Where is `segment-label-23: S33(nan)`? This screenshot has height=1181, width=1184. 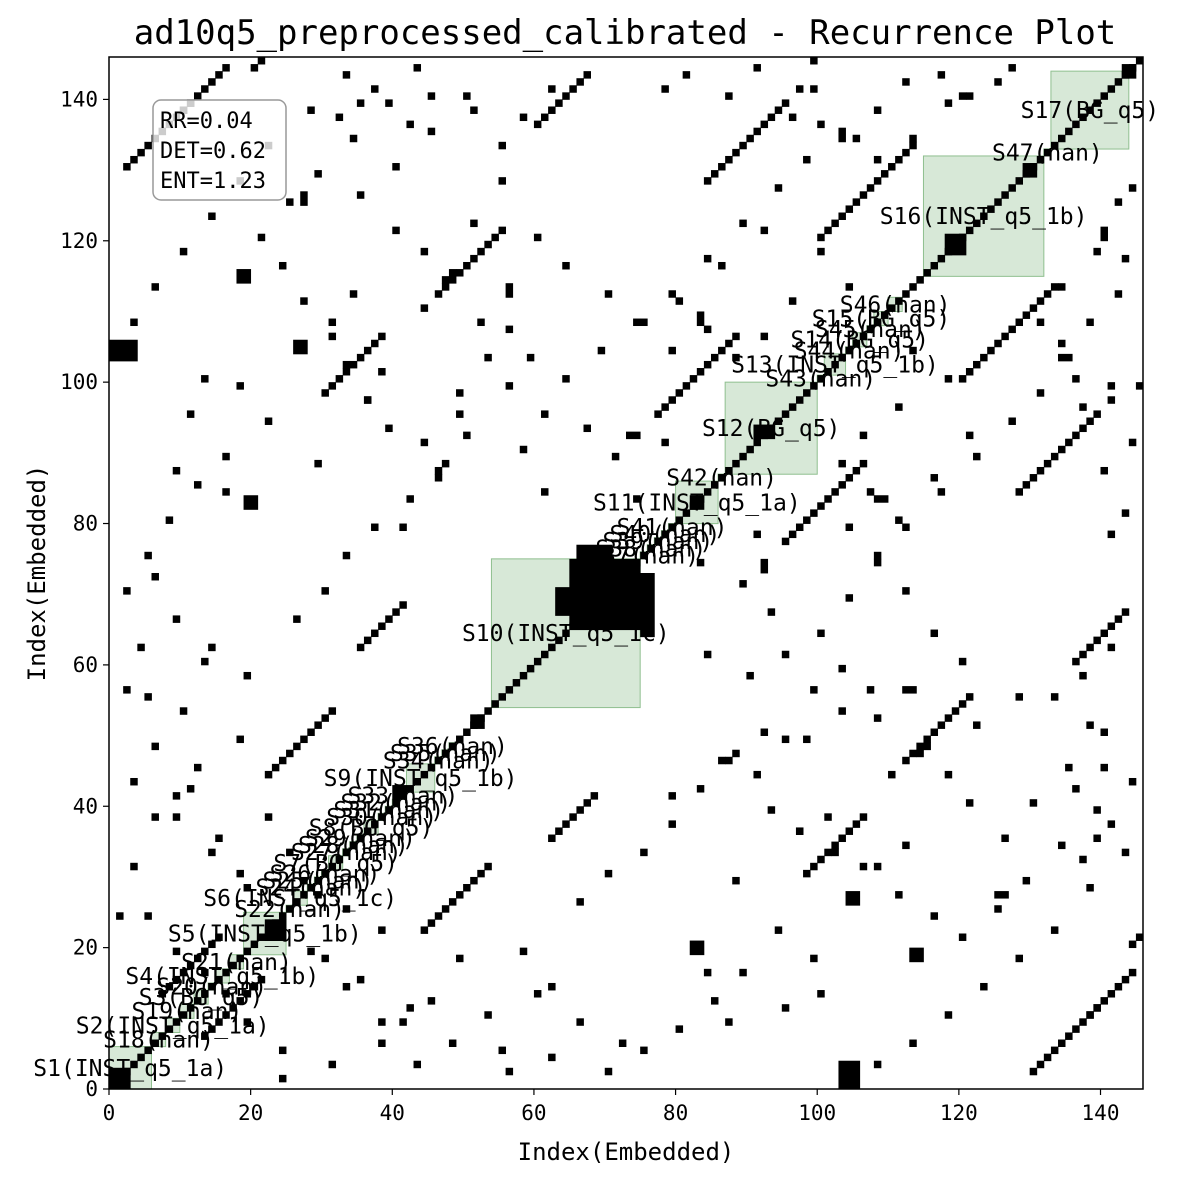
segment-label-23: S33(nan) is located at coordinates (403, 797).